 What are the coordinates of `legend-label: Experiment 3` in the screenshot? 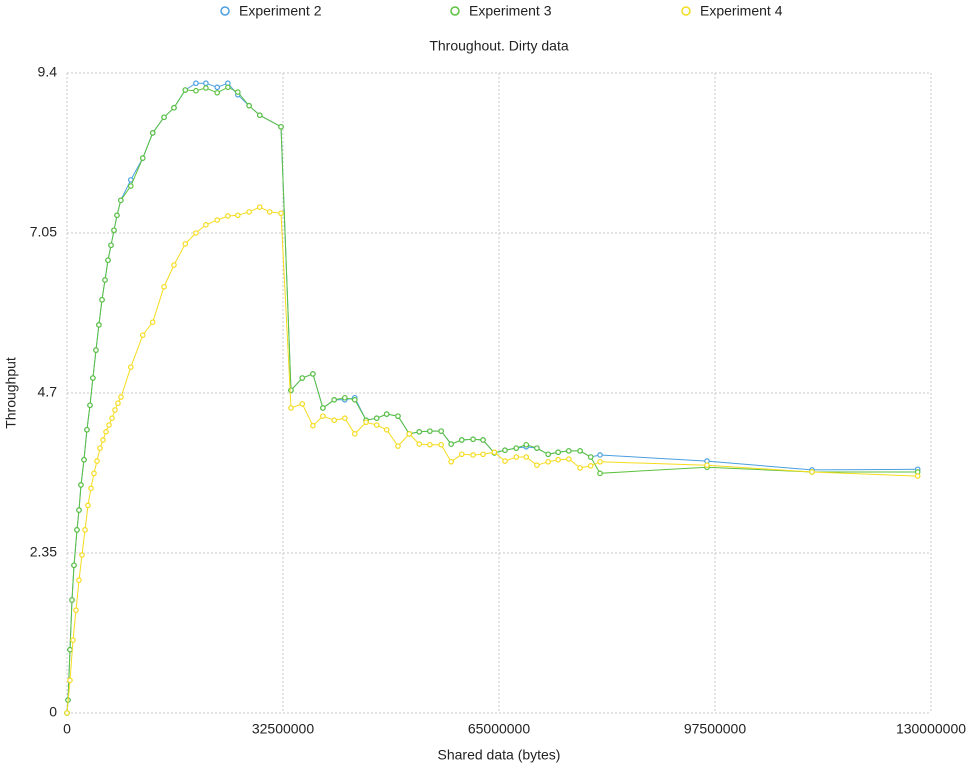 It's located at (510, 11).